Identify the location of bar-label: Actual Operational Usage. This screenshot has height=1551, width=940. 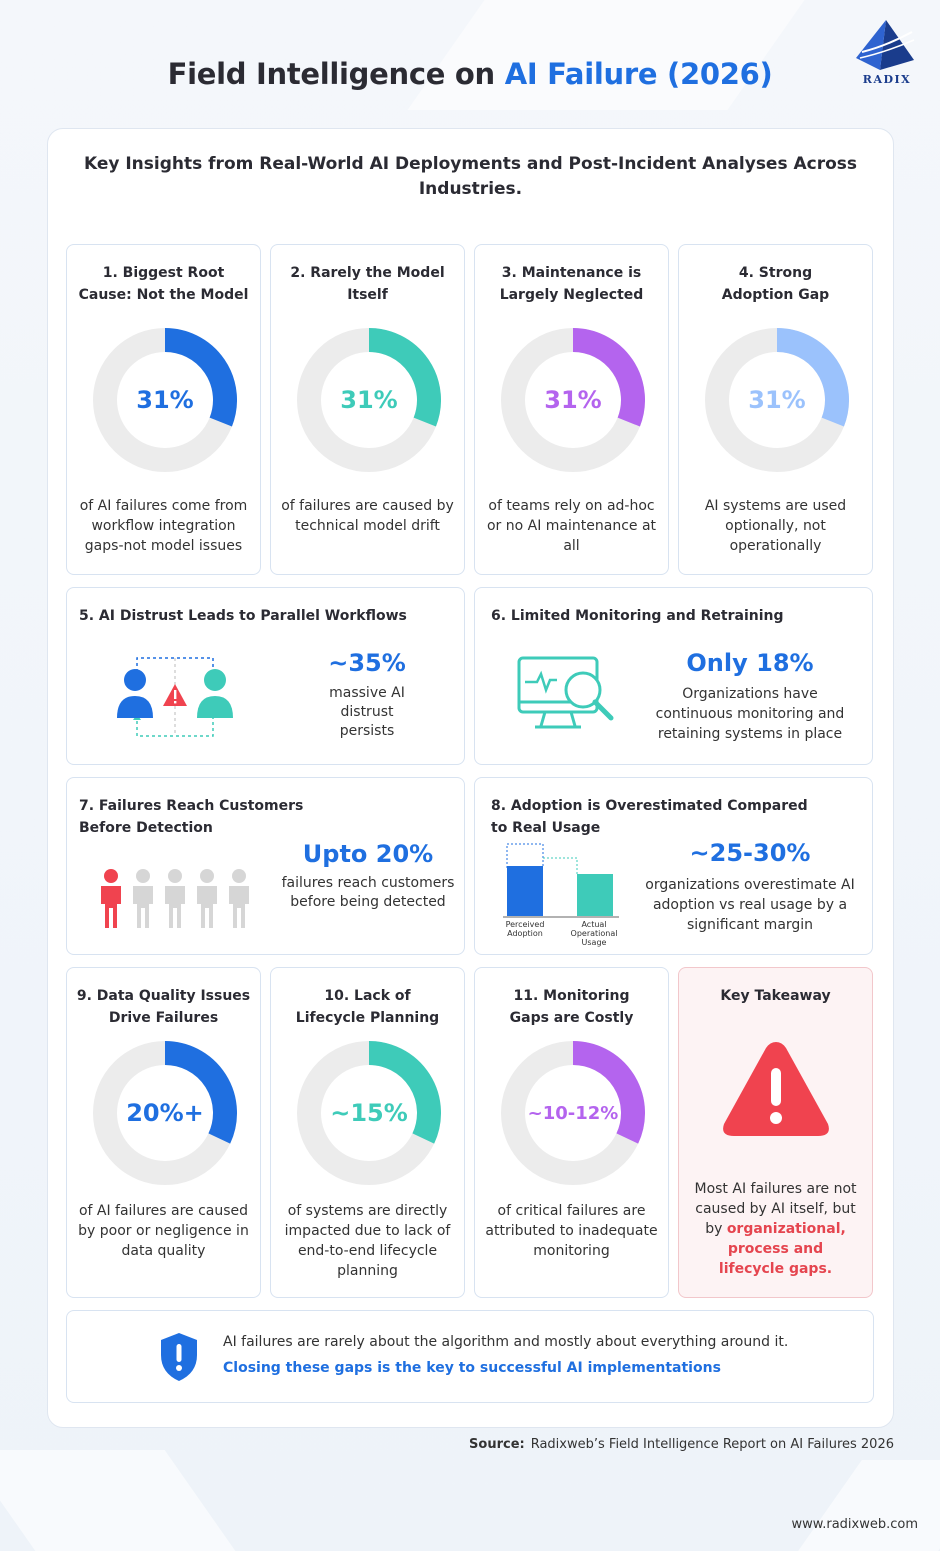
(594, 933).